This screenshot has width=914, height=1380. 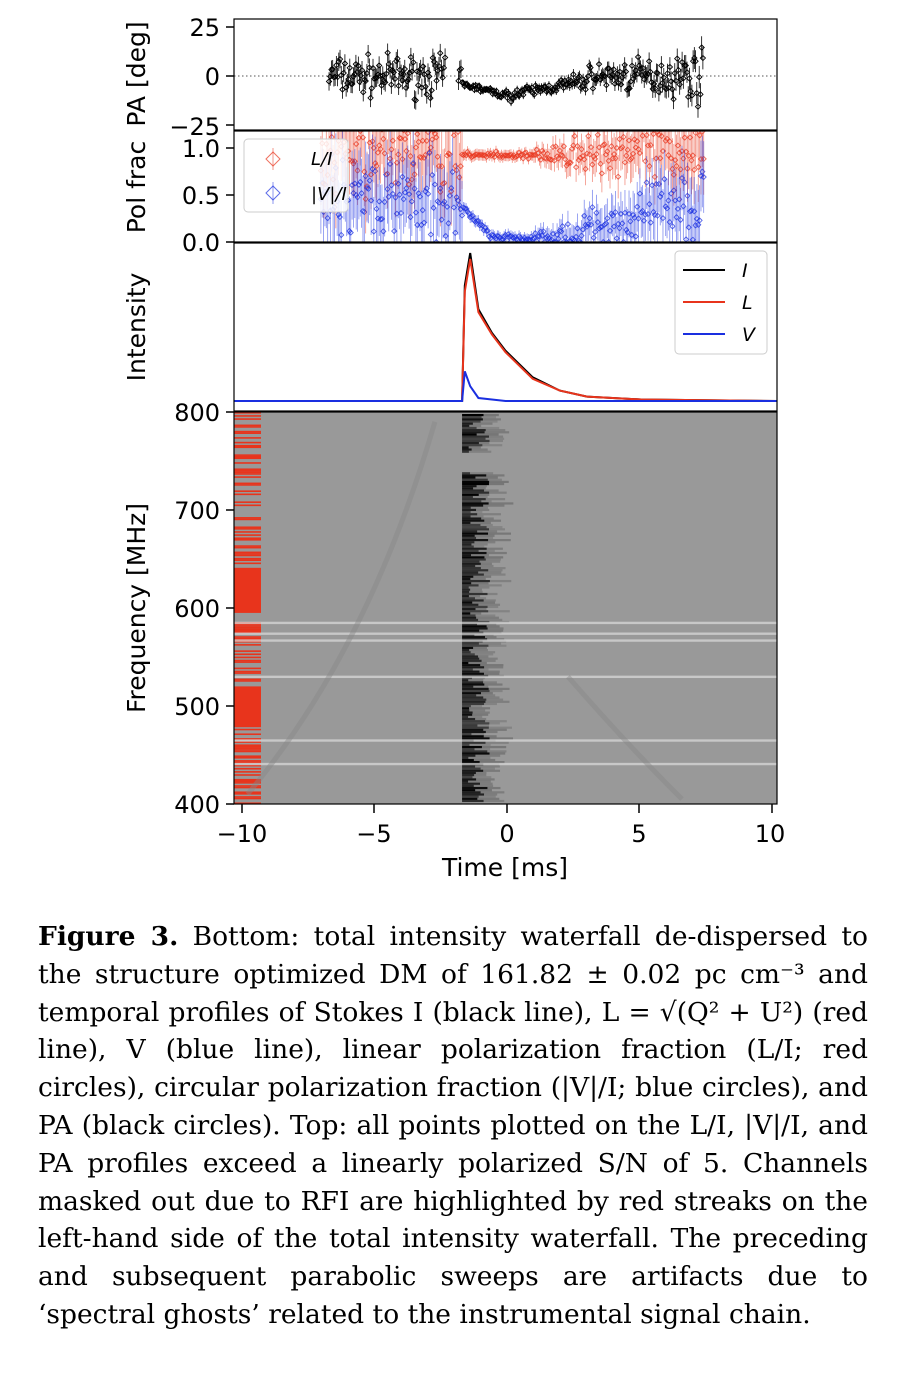 I want to click on pa-axis-label: PA [deg], so click(x=136, y=73).